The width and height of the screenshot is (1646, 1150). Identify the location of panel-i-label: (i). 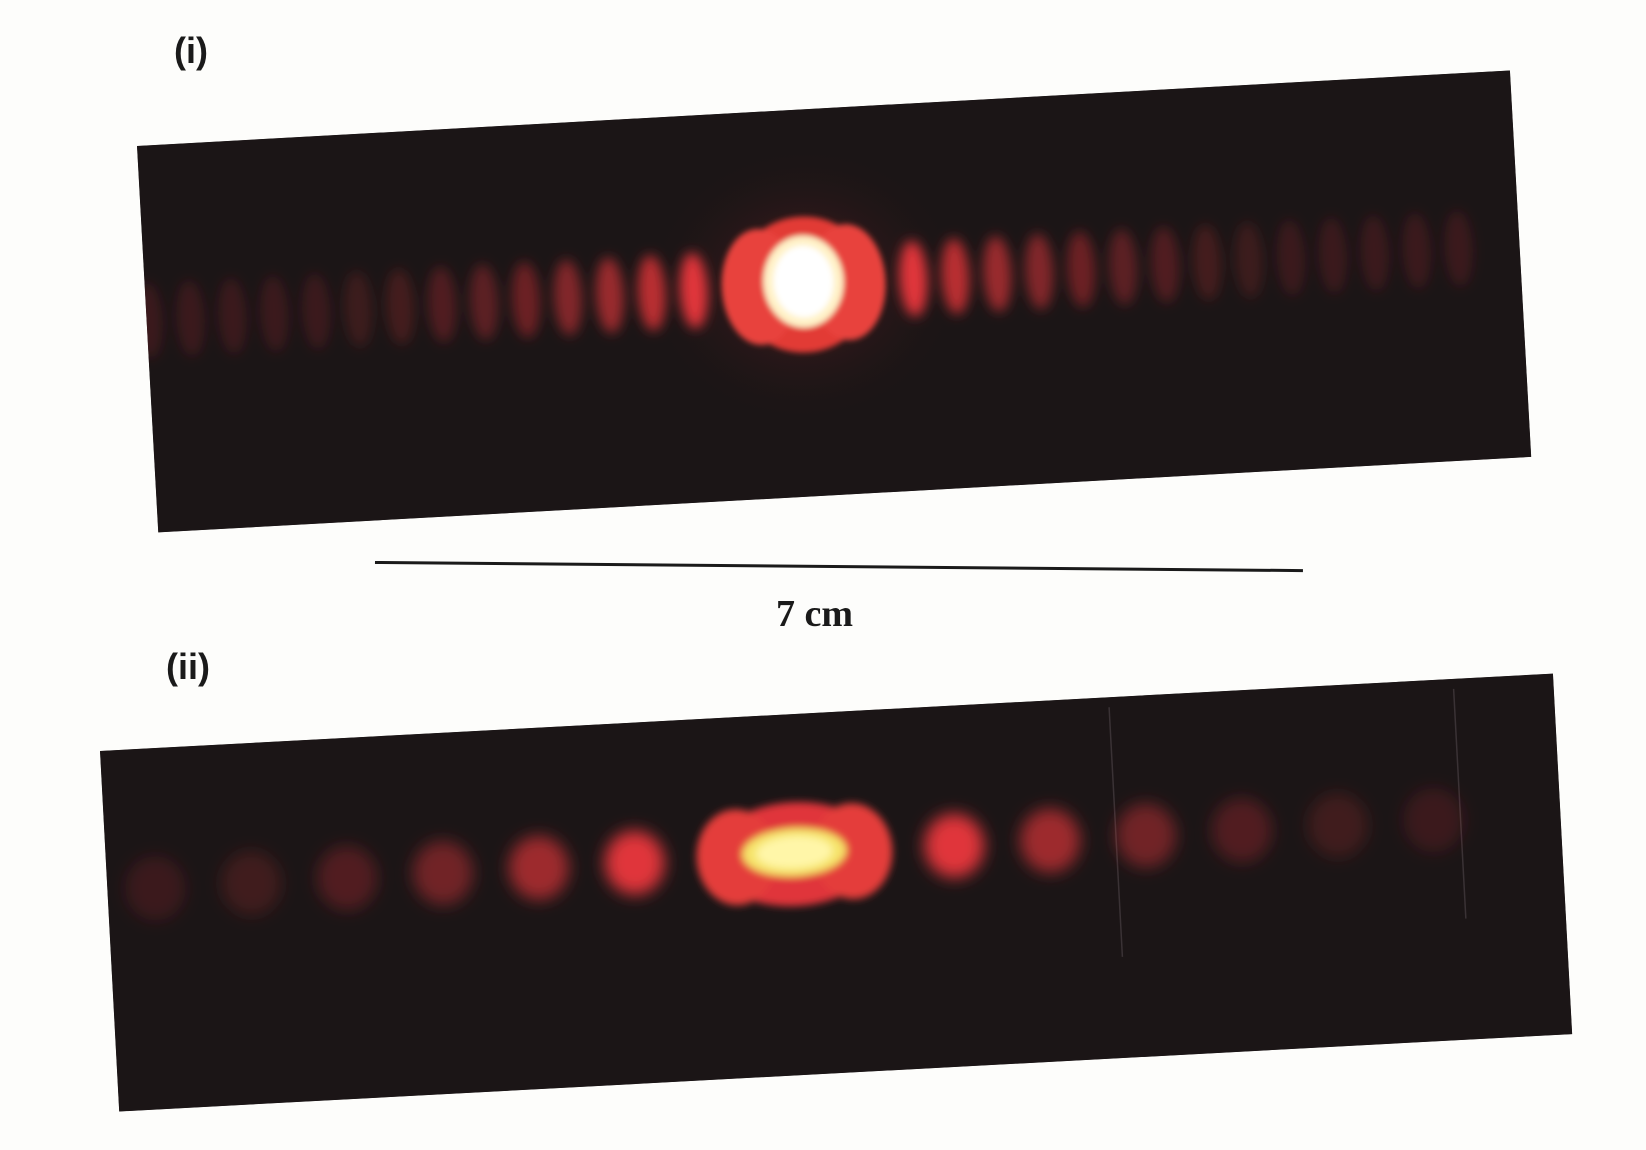
(191, 50).